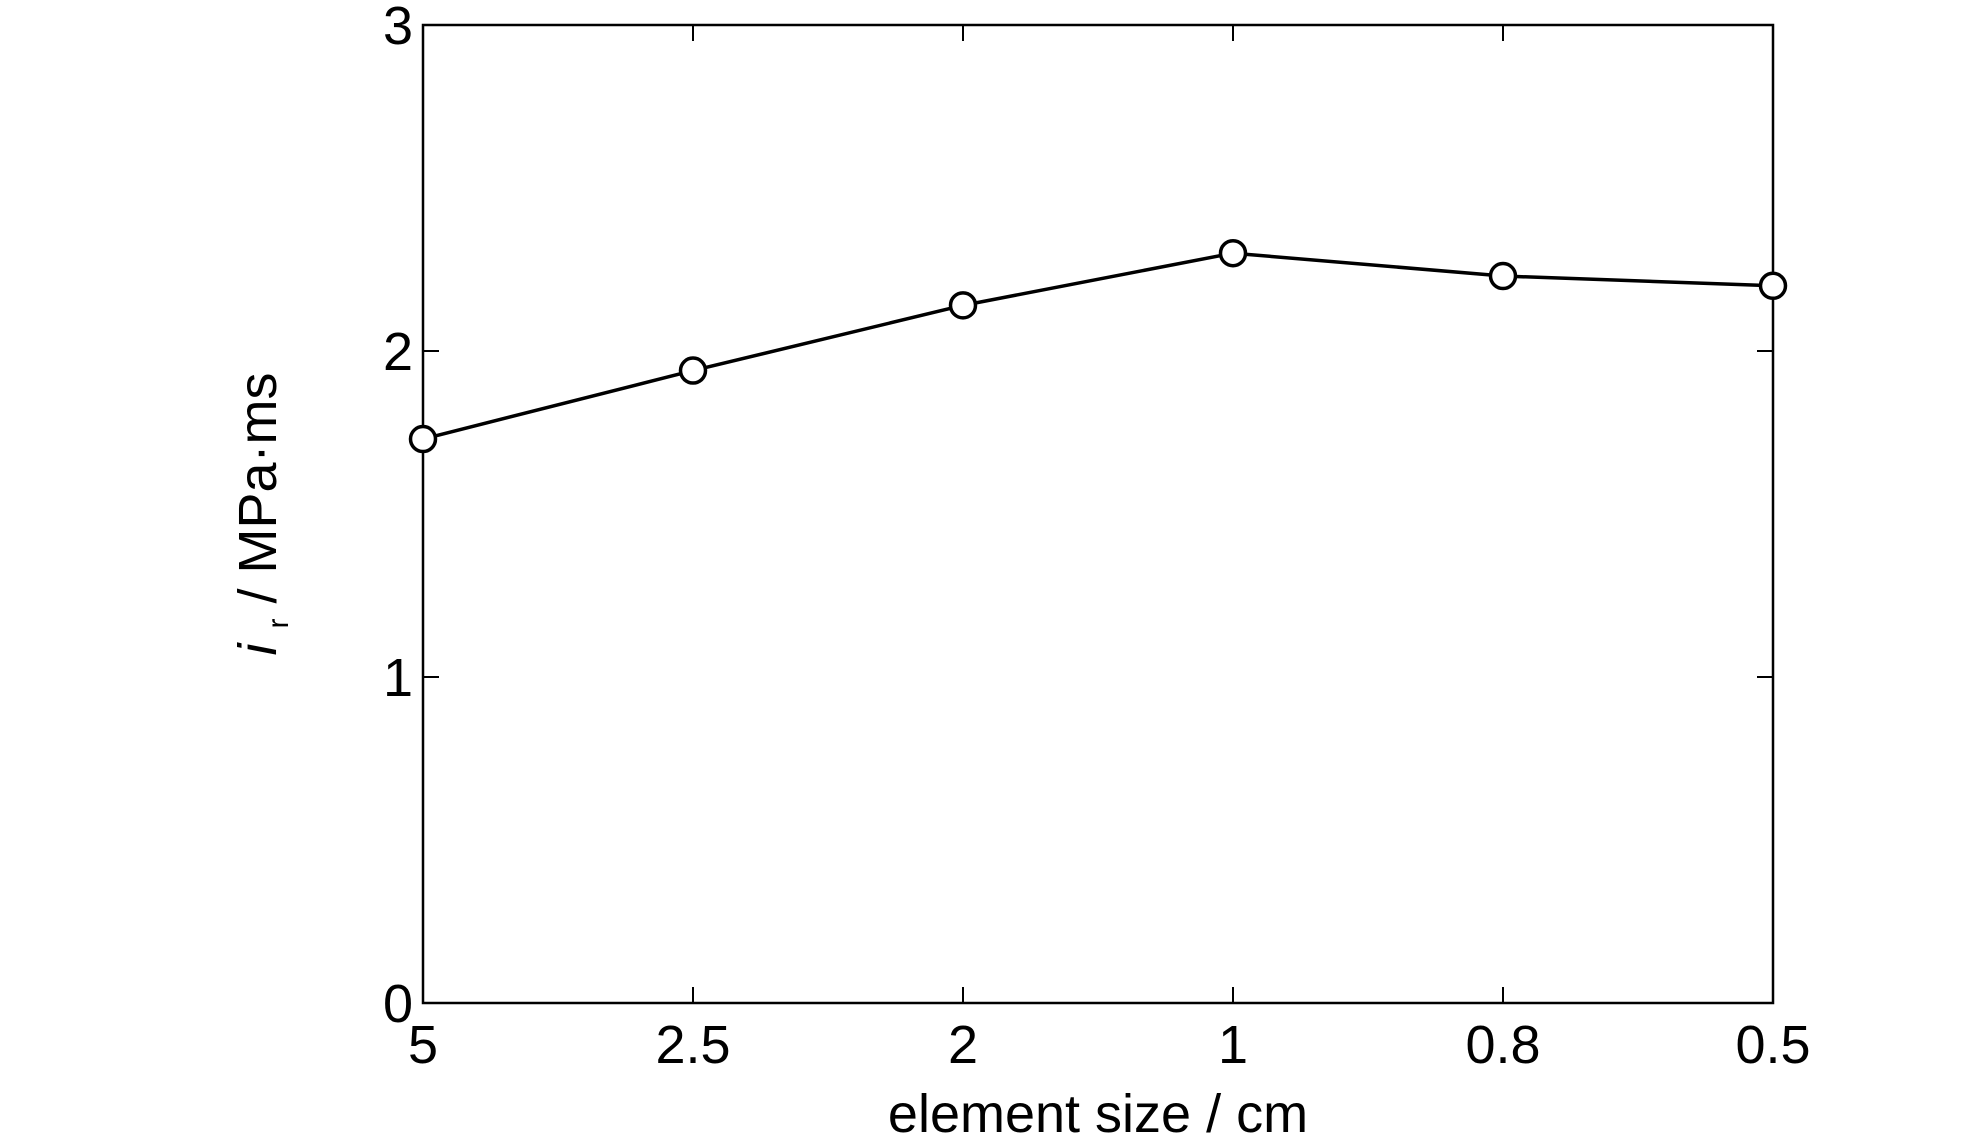 This screenshot has width=1984, height=1134. Describe the element at coordinates (398, 28) in the screenshot. I see `y-tick-label: 3` at that location.